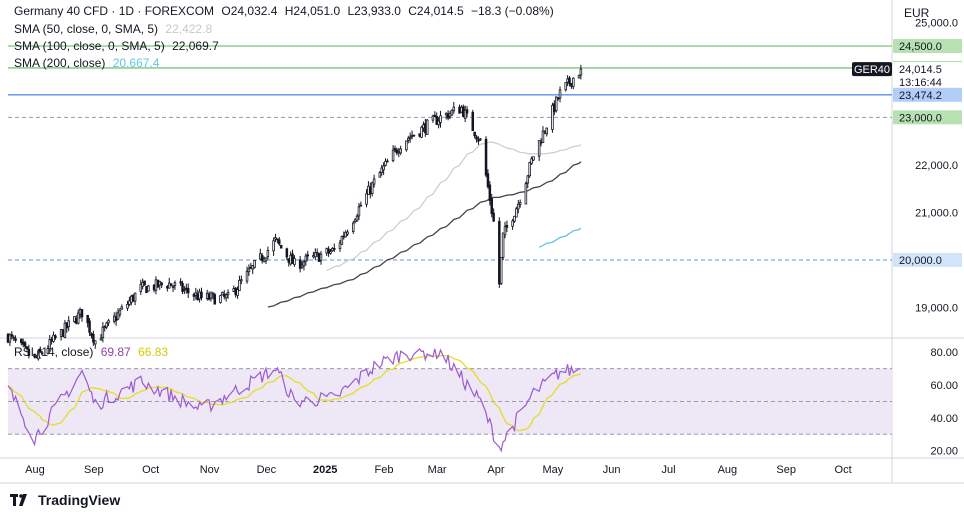  I want to click on sma50-line, so click(454, 206).